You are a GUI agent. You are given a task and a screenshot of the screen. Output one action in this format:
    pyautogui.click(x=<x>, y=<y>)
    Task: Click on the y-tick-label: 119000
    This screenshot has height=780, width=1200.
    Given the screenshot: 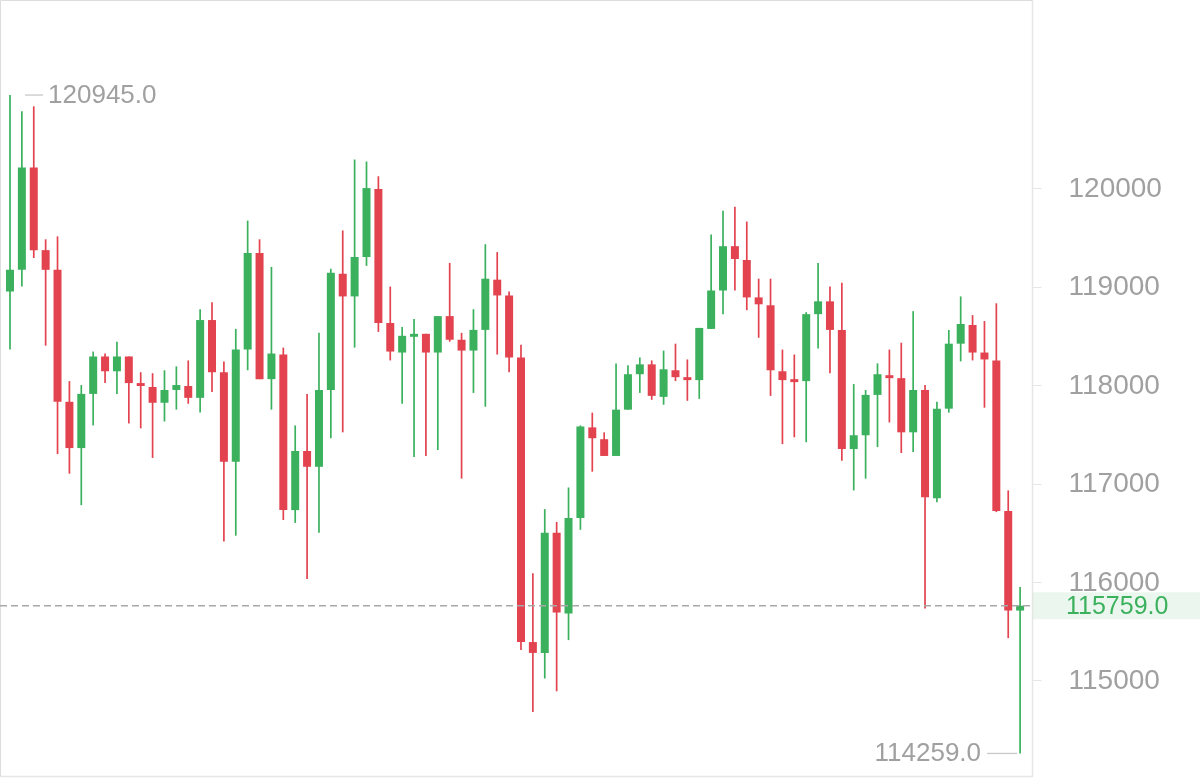 What is the action you would take?
    pyautogui.click(x=1114, y=286)
    